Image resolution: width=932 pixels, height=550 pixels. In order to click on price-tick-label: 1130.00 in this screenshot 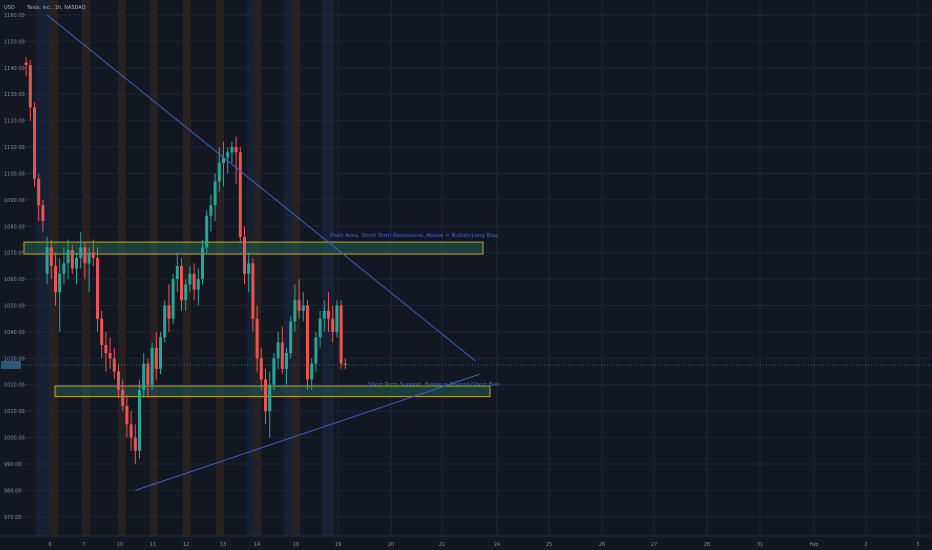, I will do `click(14, 95)`.